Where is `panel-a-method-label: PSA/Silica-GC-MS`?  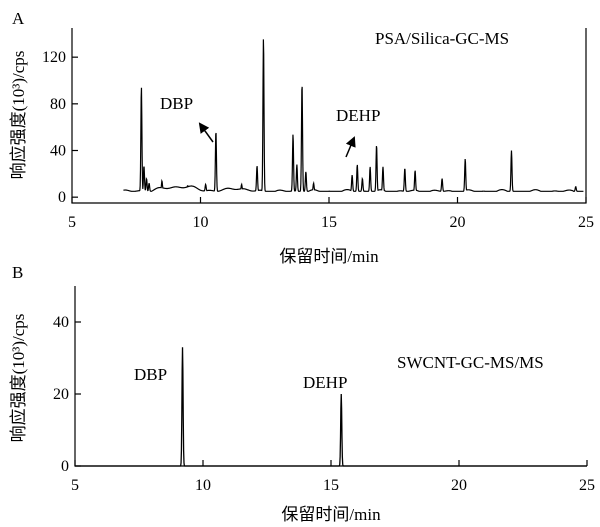 panel-a-method-label: PSA/Silica-GC-MS is located at coordinates (442, 38).